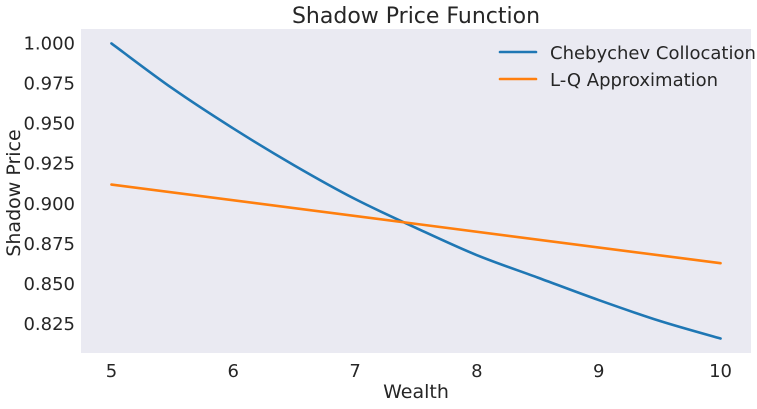 The width and height of the screenshot is (757, 409). I want to click on x-tick-label: 6, so click(233, 371).